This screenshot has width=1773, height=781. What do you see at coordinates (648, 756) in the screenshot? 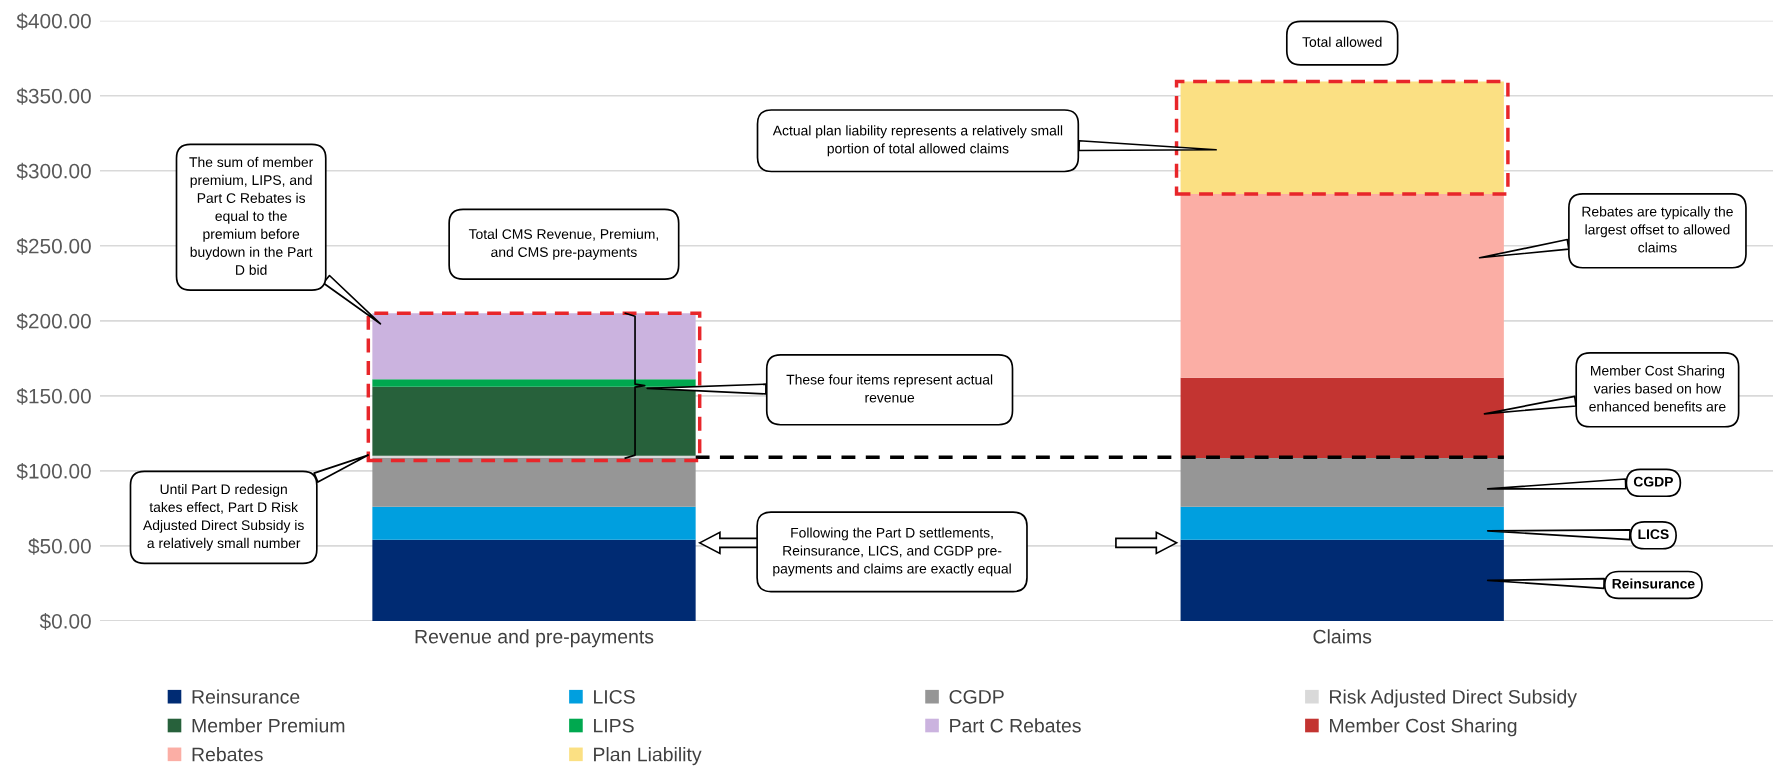
I see `legend-label: Plan Liability` at bounding box center [648, 756].